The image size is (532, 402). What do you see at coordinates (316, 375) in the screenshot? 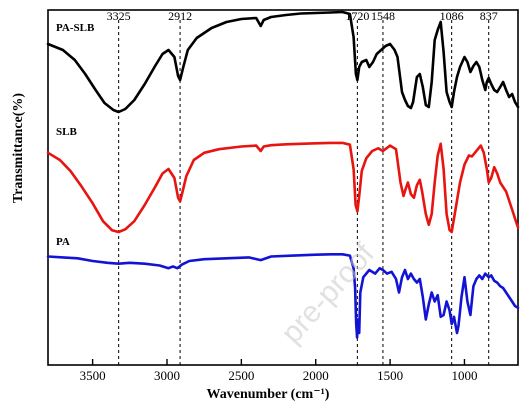
I see `x-tick-label-2000: 2000` at bounding box center [316, 375].